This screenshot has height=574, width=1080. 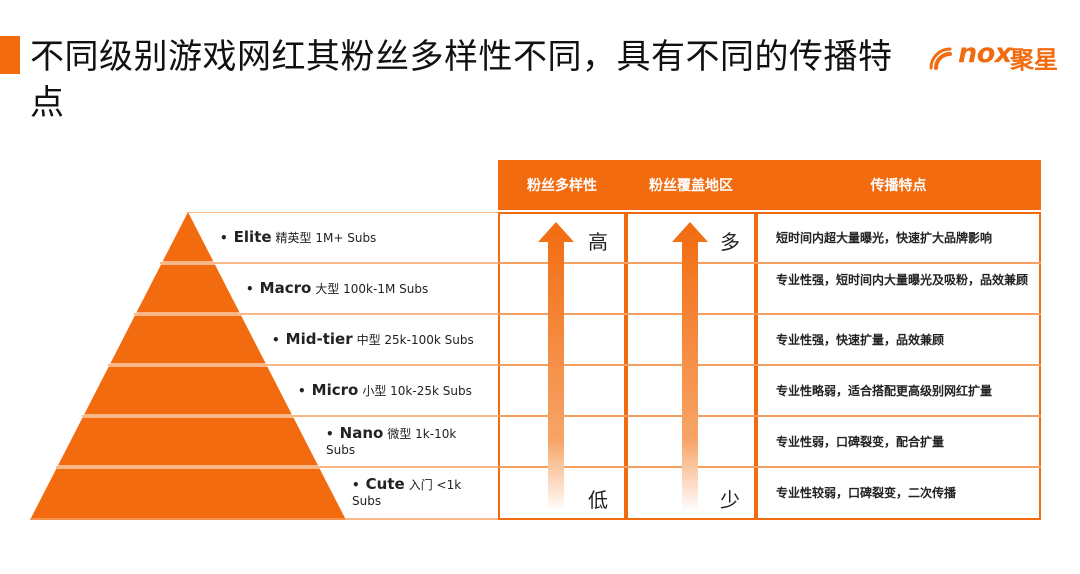 What do you see at coordinates (10, 55) in the screenshot?
I see `title-accent-bar` at bounding box center [10, 55].